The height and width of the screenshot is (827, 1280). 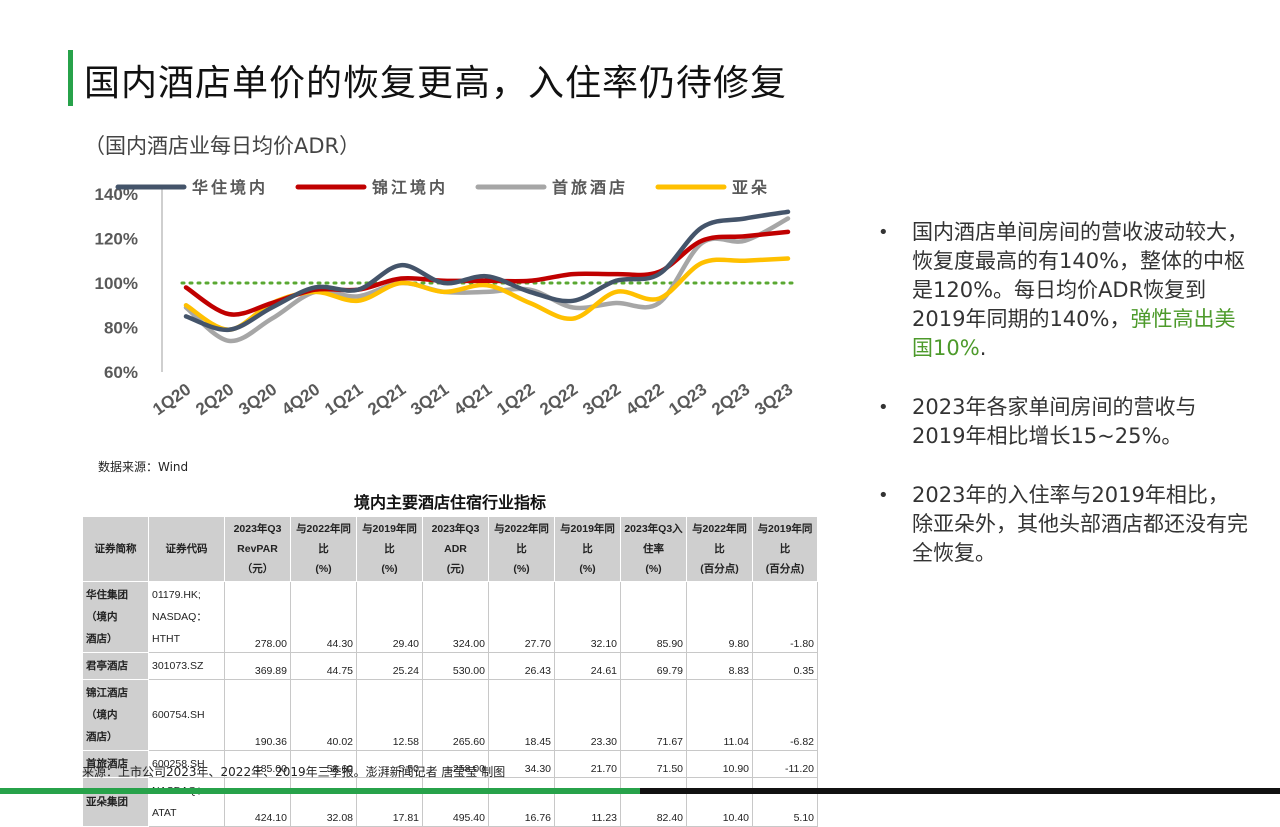 What do you see at coordinates (785, 549) in the screenshot?
I see `table-header-cell: 与2019年同比 (百分点)` at bounding box center [785, 549].